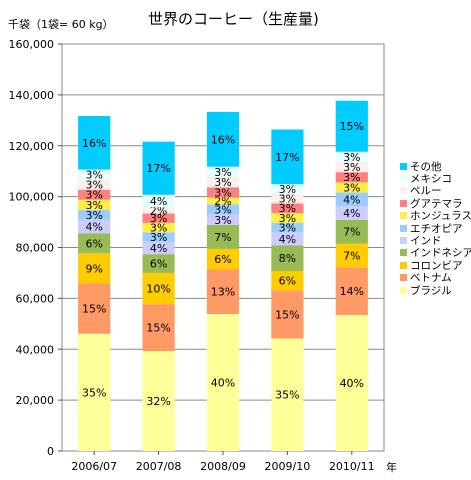 This screenshot has width=471, height=480. What do you see at coordinates (435, 265) in the screenshot?
I see `legend-item: コロンビア` at bounding box center [435, 265].